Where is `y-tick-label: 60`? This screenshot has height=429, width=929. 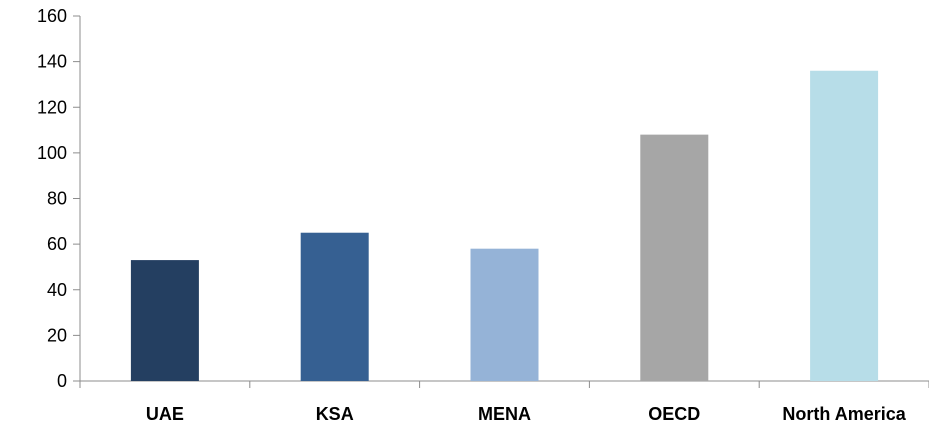 y-tick-label: 60 is located at coordinates (57, 244).